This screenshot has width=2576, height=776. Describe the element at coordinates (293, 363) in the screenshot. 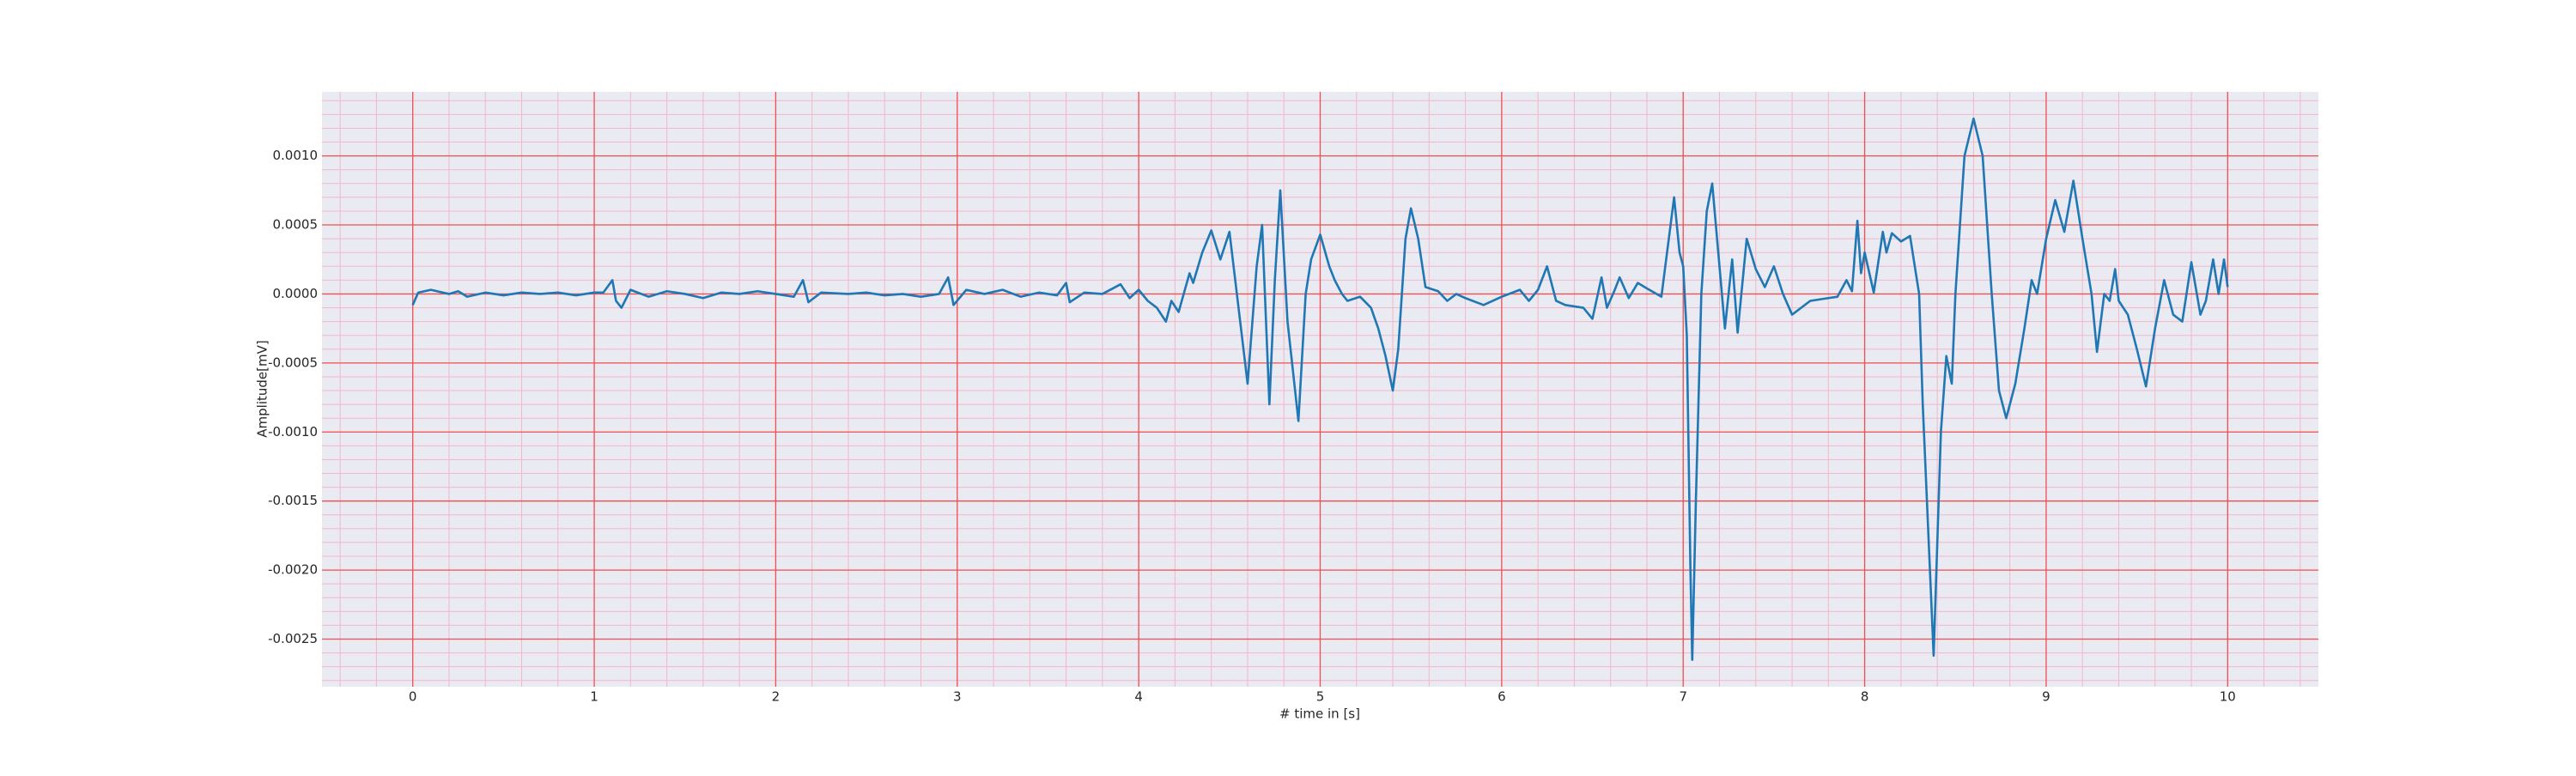

I see `y-tick-label: -0.0005` at that location.